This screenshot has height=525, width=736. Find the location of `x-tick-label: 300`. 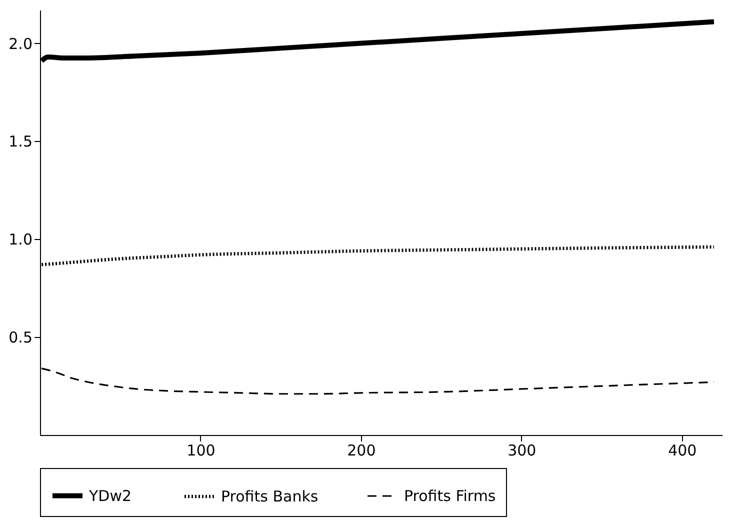

x-tick-label: 300 is located at coordinates (522, 451).